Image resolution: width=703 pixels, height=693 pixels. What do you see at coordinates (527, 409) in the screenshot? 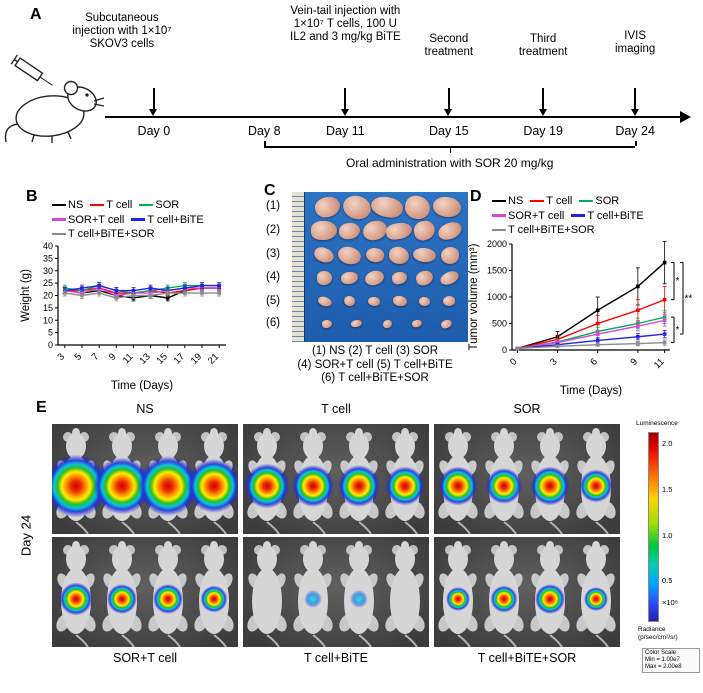
I see `ivis-group-label: SOR` at bounding box center [527, 409].